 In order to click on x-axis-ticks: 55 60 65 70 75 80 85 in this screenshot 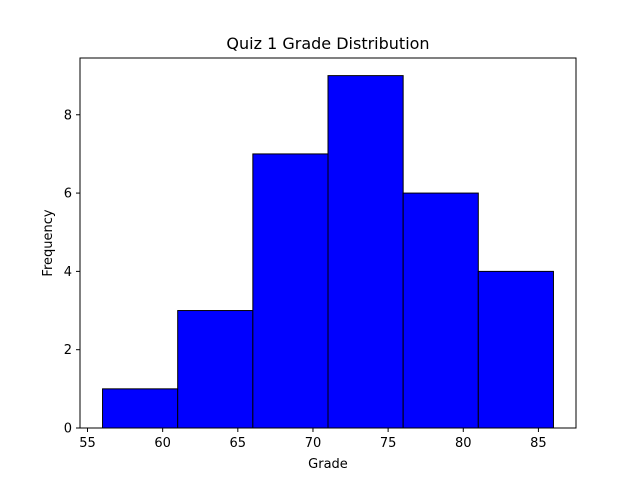, I will do `click(313, 439)`.